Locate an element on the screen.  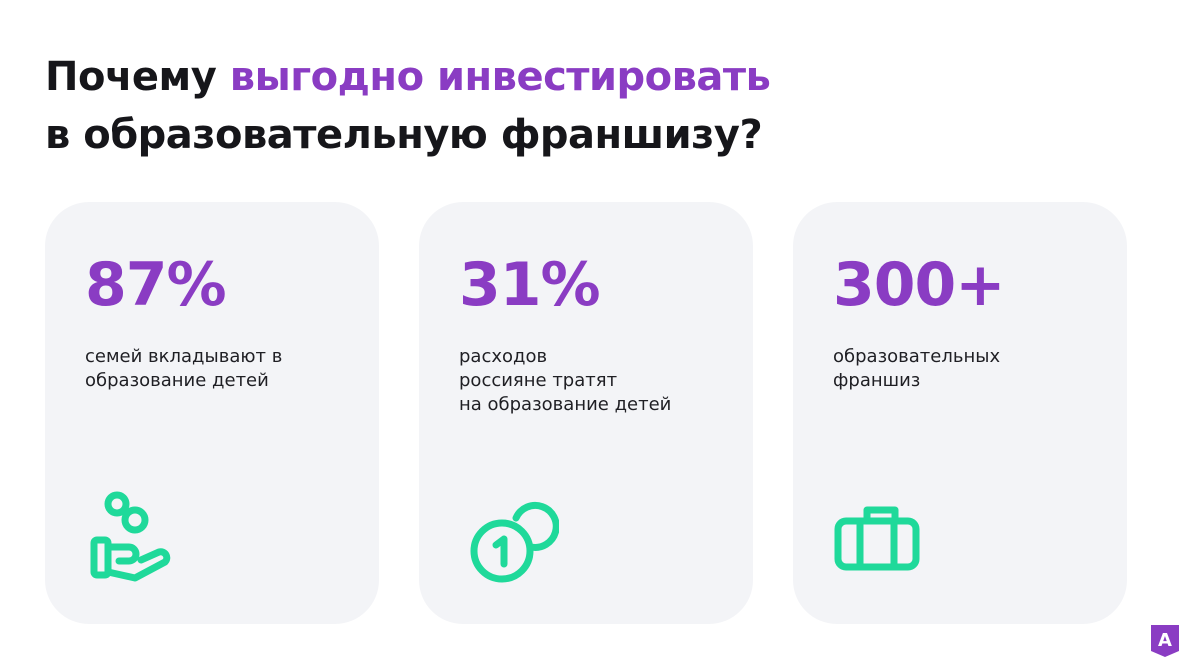
brand-logo-letter: A is located at coordinates (1165, 640).